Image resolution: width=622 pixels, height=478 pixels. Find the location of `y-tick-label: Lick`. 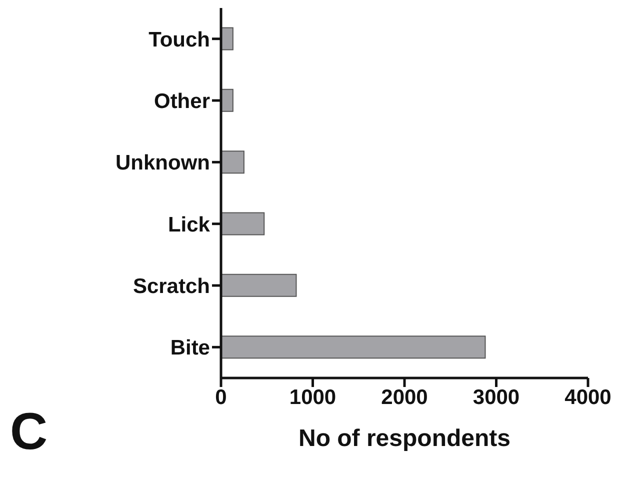

y-tick-label: Lick is located at coordinates (189, 224).